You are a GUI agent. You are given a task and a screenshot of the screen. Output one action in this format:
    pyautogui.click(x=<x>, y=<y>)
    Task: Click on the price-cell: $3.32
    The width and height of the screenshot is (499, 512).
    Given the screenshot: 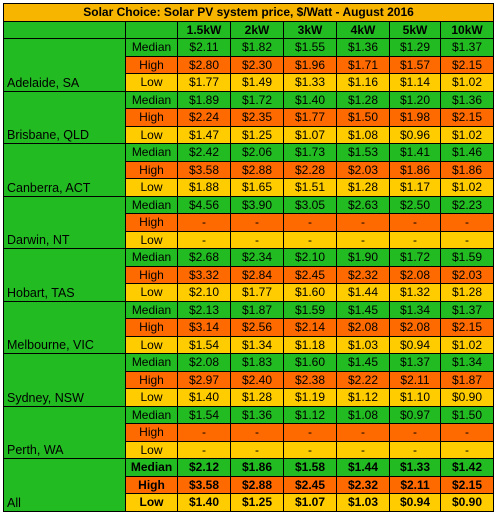 What is the action you would take?
    pyautogui.click(x=204, y=274)
    